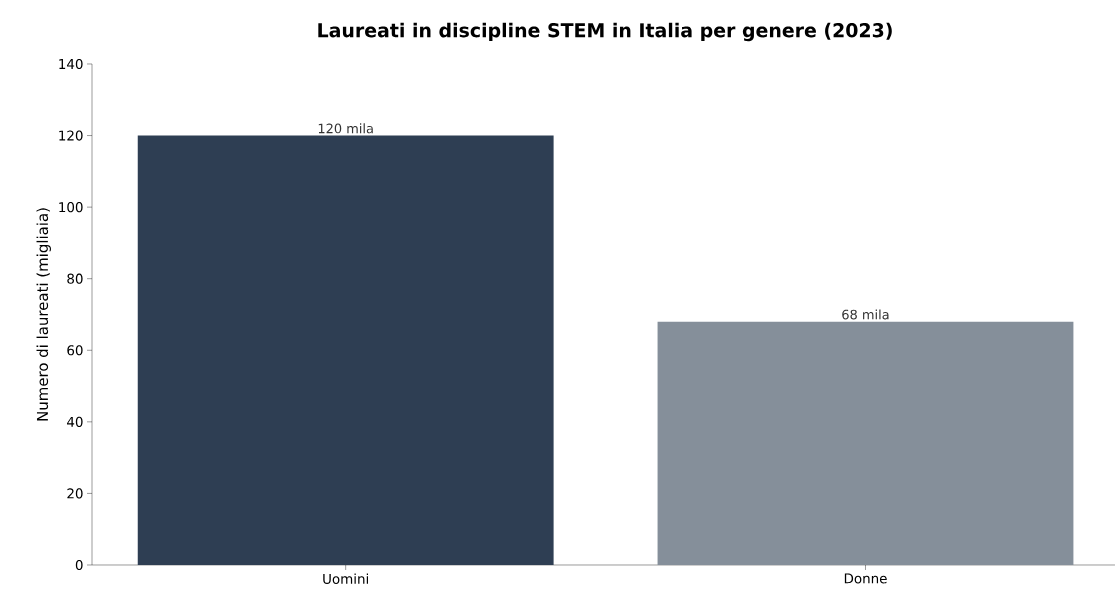 The image size is (1115, 592). I want to click on y-tick-label: 140, so click(71, 64).